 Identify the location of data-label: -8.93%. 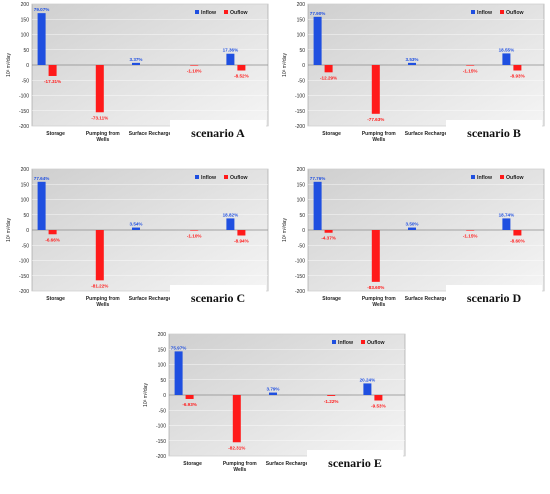
(517, 75).